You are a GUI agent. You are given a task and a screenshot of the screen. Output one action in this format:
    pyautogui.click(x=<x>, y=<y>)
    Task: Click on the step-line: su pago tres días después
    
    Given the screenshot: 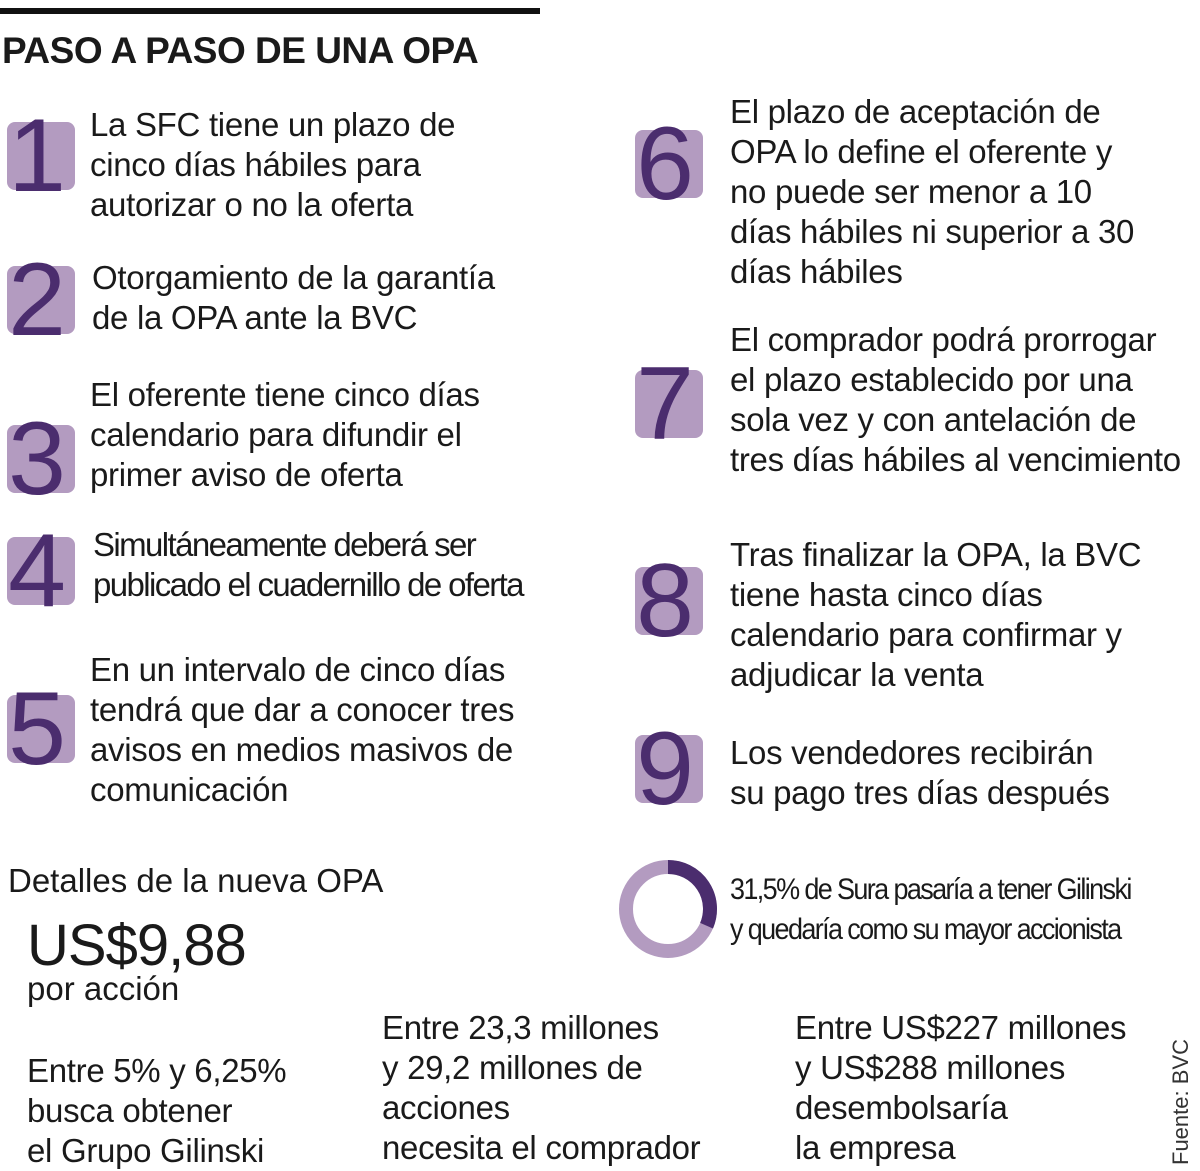 What is the action you would take?
    pyautogui.click(x=920, y=792)
    